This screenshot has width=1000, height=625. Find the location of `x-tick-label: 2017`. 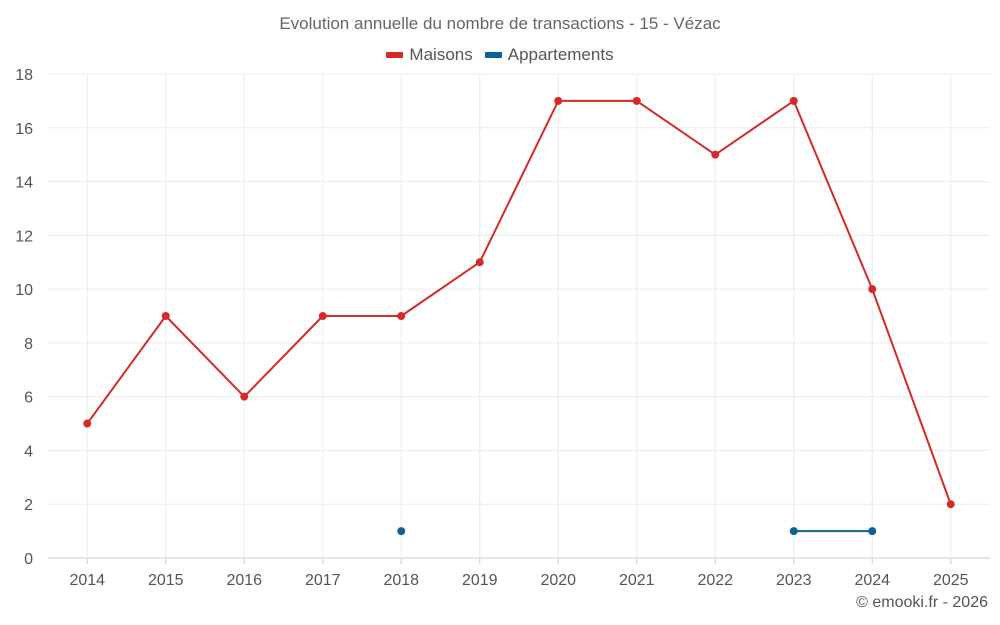

x-tick-label: 2017 is located at coordinates (323, 580).